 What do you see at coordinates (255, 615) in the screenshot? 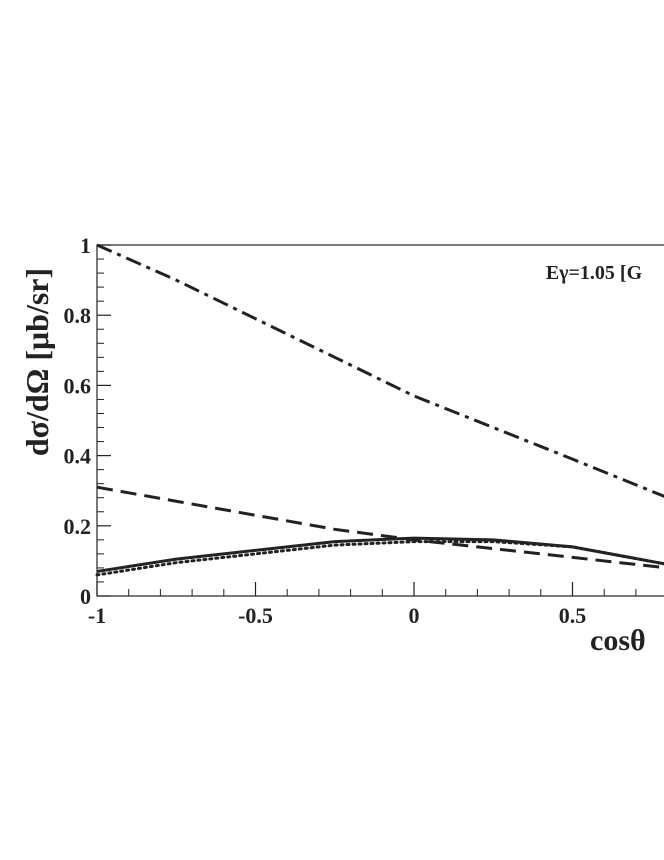
I see `x-tick-label: -0.5` at bounding box center [255, 615].